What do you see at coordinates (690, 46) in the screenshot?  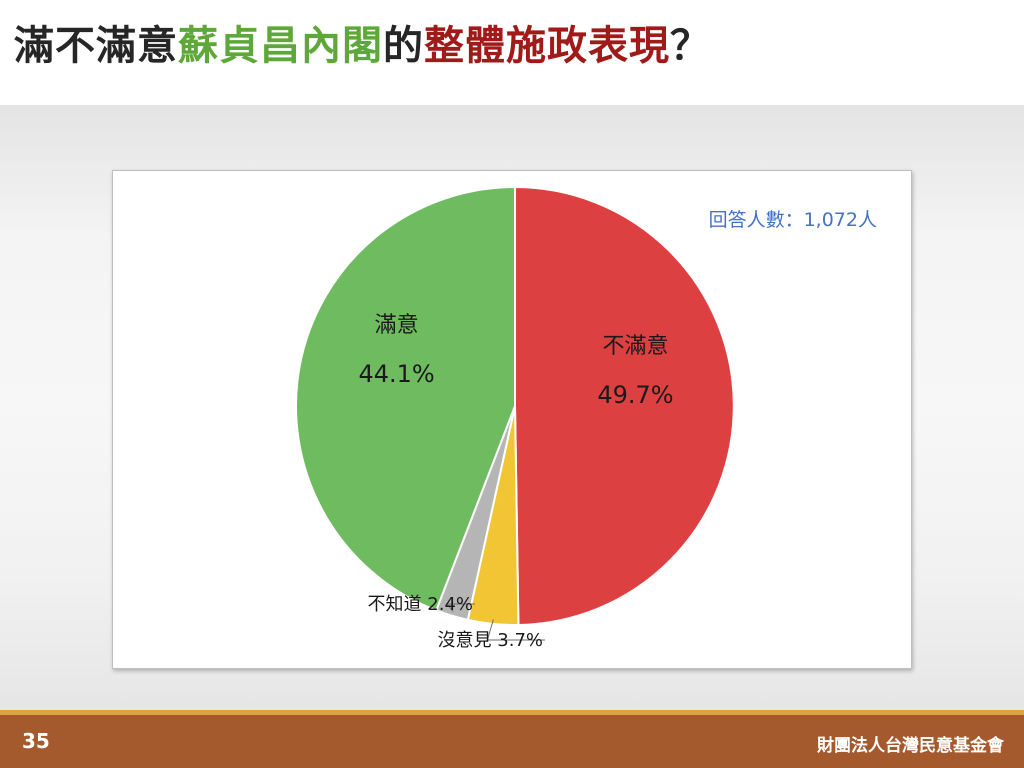 I see `title-part: ？` at bounding box center [690, 46].